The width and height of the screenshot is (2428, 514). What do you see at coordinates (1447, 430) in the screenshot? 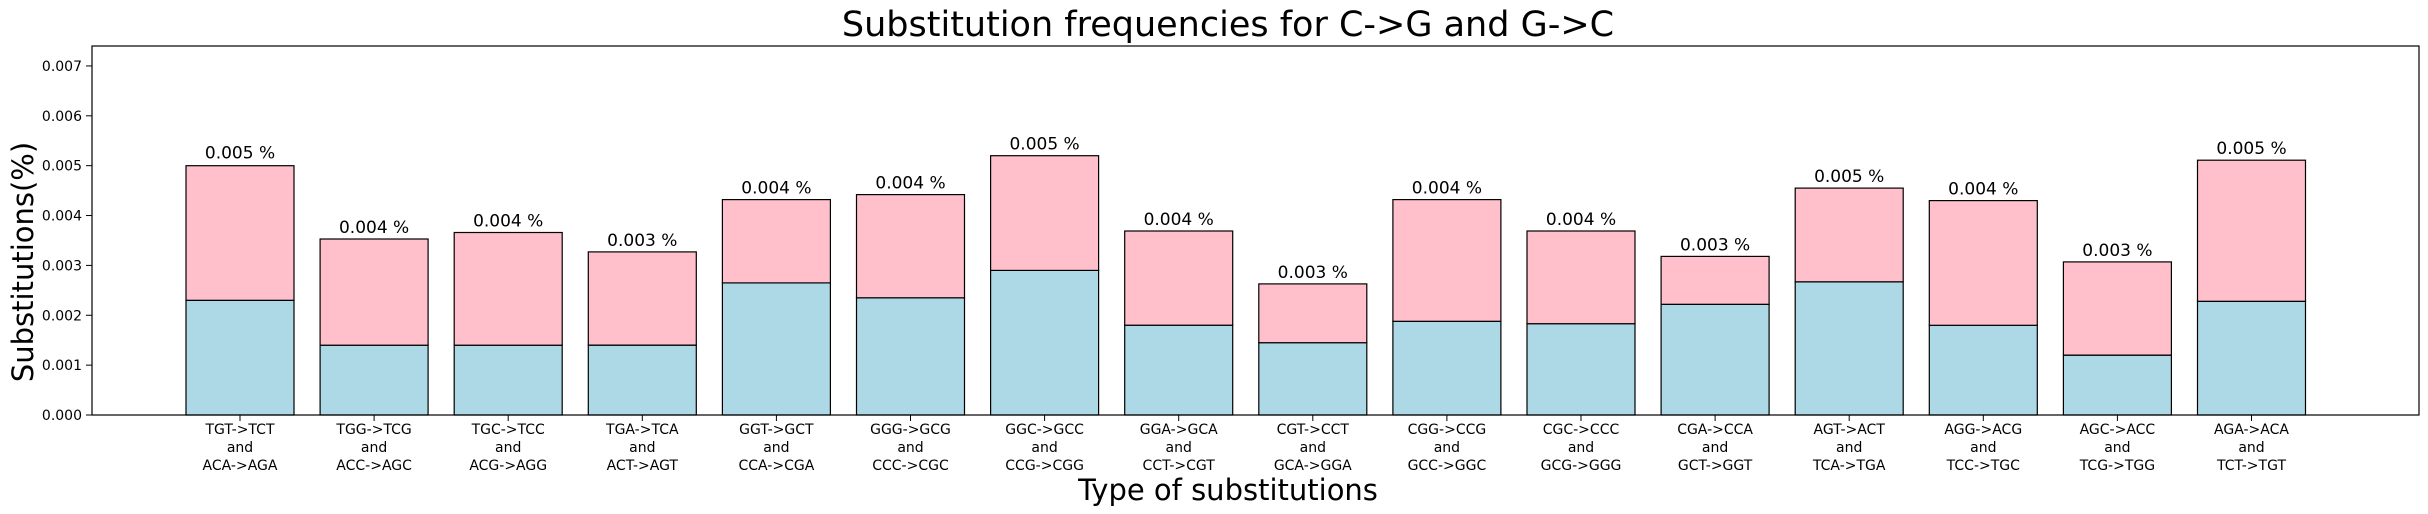
I see `x-tick-label: CGG->CCG` at bounding box center [1447, 430].